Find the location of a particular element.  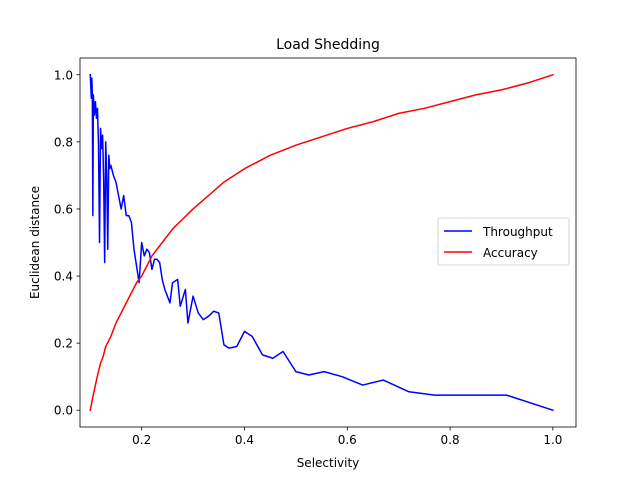

x-tick-label: 0.8 is located at coordinates (450, 440).